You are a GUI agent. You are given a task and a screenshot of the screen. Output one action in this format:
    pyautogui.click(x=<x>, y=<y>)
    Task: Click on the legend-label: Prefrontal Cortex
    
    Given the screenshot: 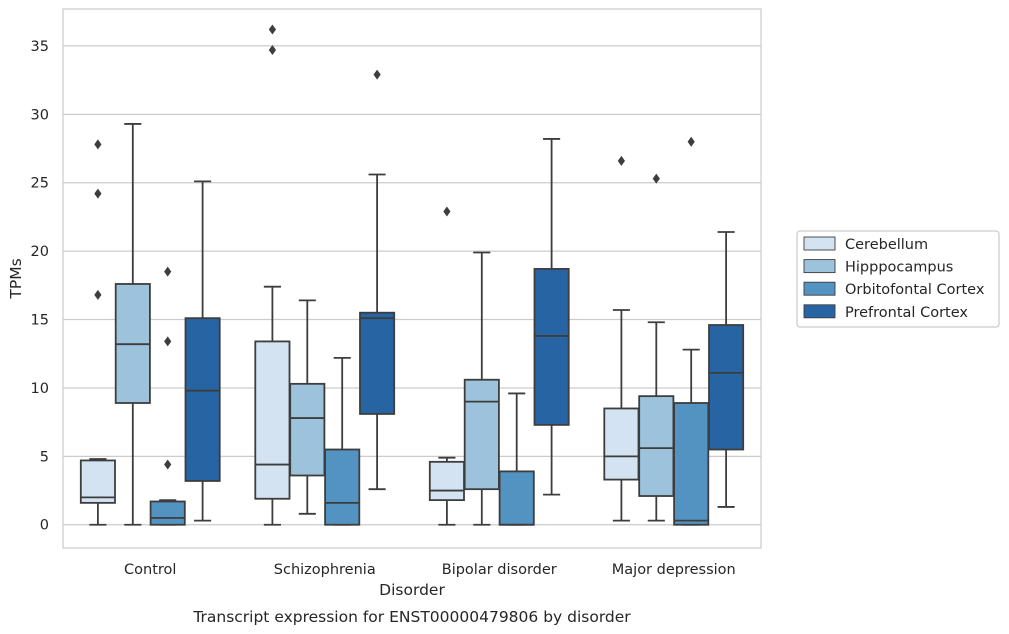 What is the action you would take?
    pyautogui.click(x=906, y=313)
    